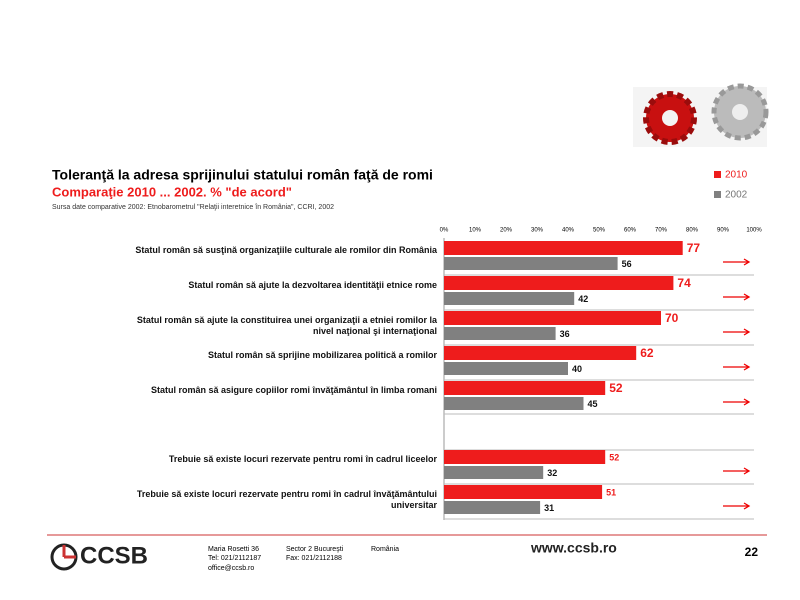 The width and height of the screenshot is (800, 600). I want to click on value-label: 32, so click(552, 473).